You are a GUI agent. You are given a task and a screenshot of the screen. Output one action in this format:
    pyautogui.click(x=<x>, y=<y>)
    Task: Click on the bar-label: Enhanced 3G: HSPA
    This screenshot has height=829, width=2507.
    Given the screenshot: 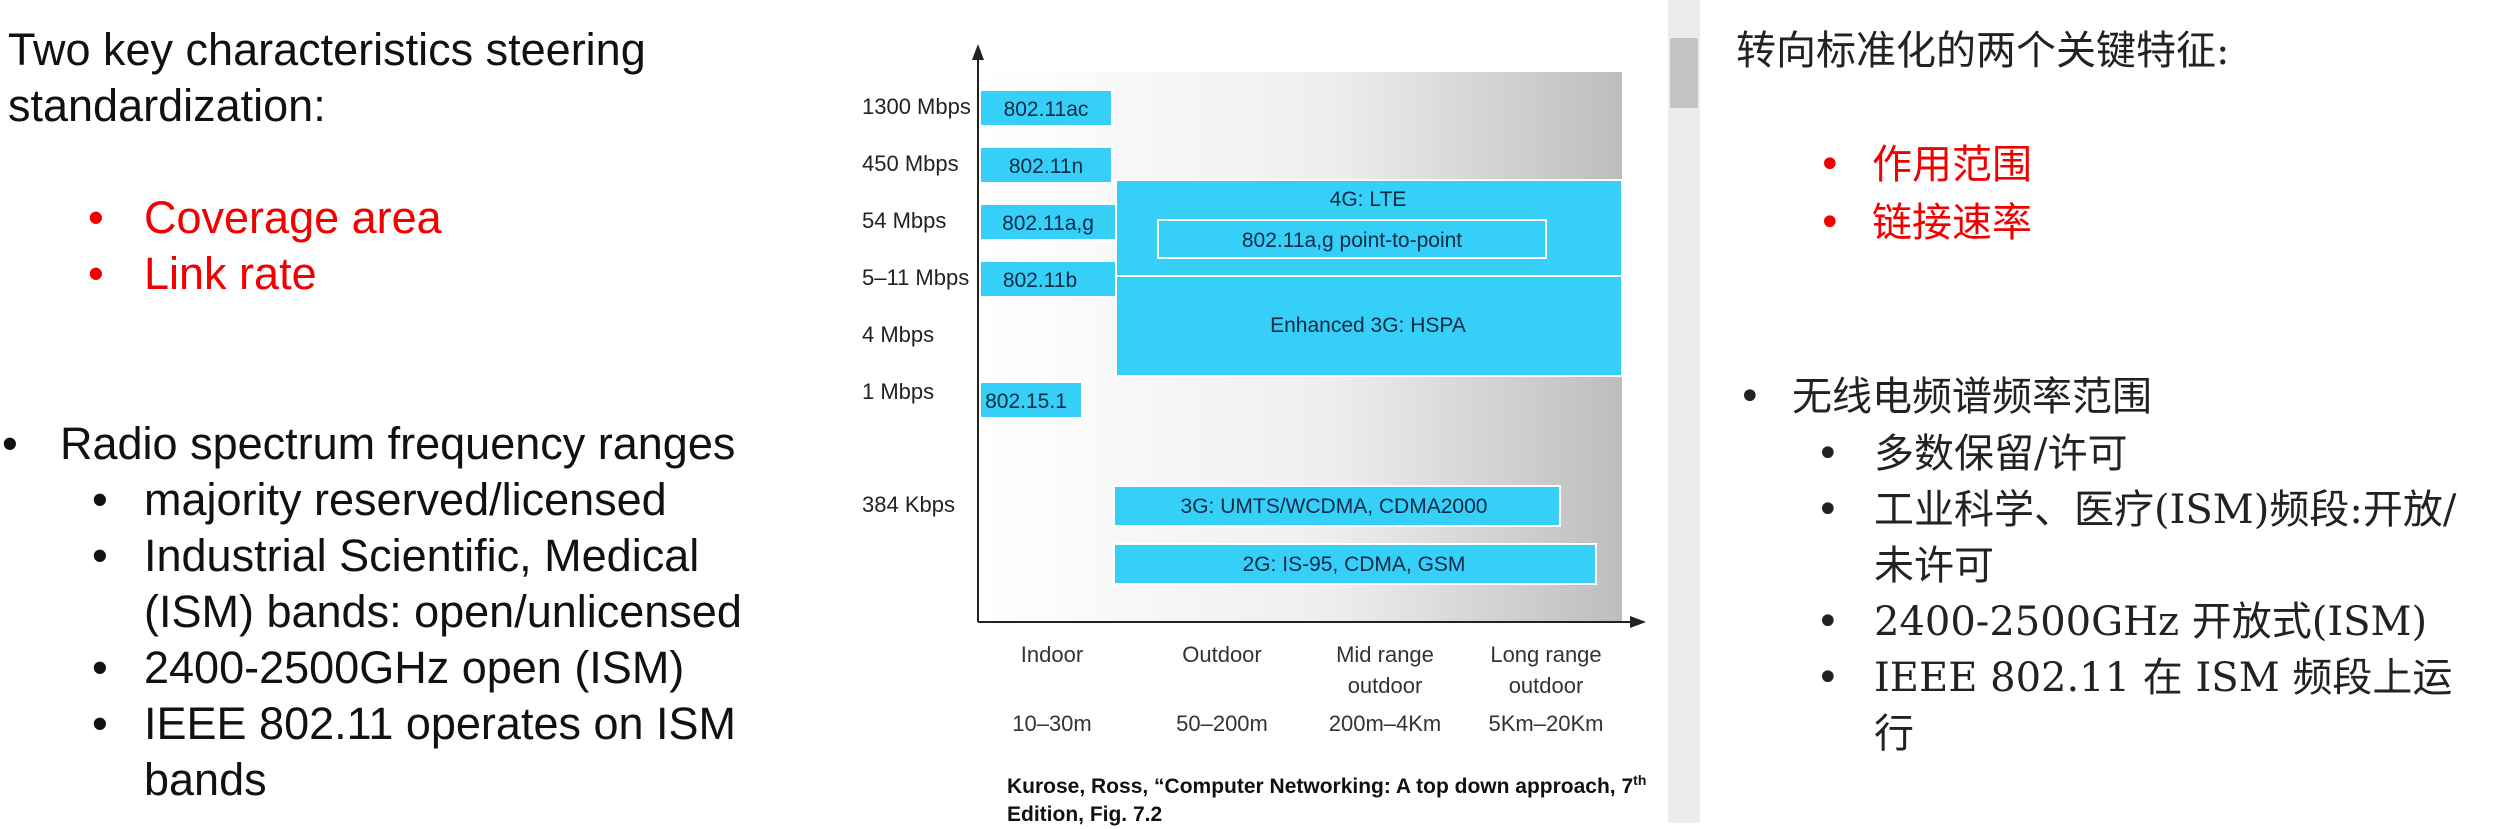 What is the action you would take?
    pyautogui.click(x=1368, y=325)
    